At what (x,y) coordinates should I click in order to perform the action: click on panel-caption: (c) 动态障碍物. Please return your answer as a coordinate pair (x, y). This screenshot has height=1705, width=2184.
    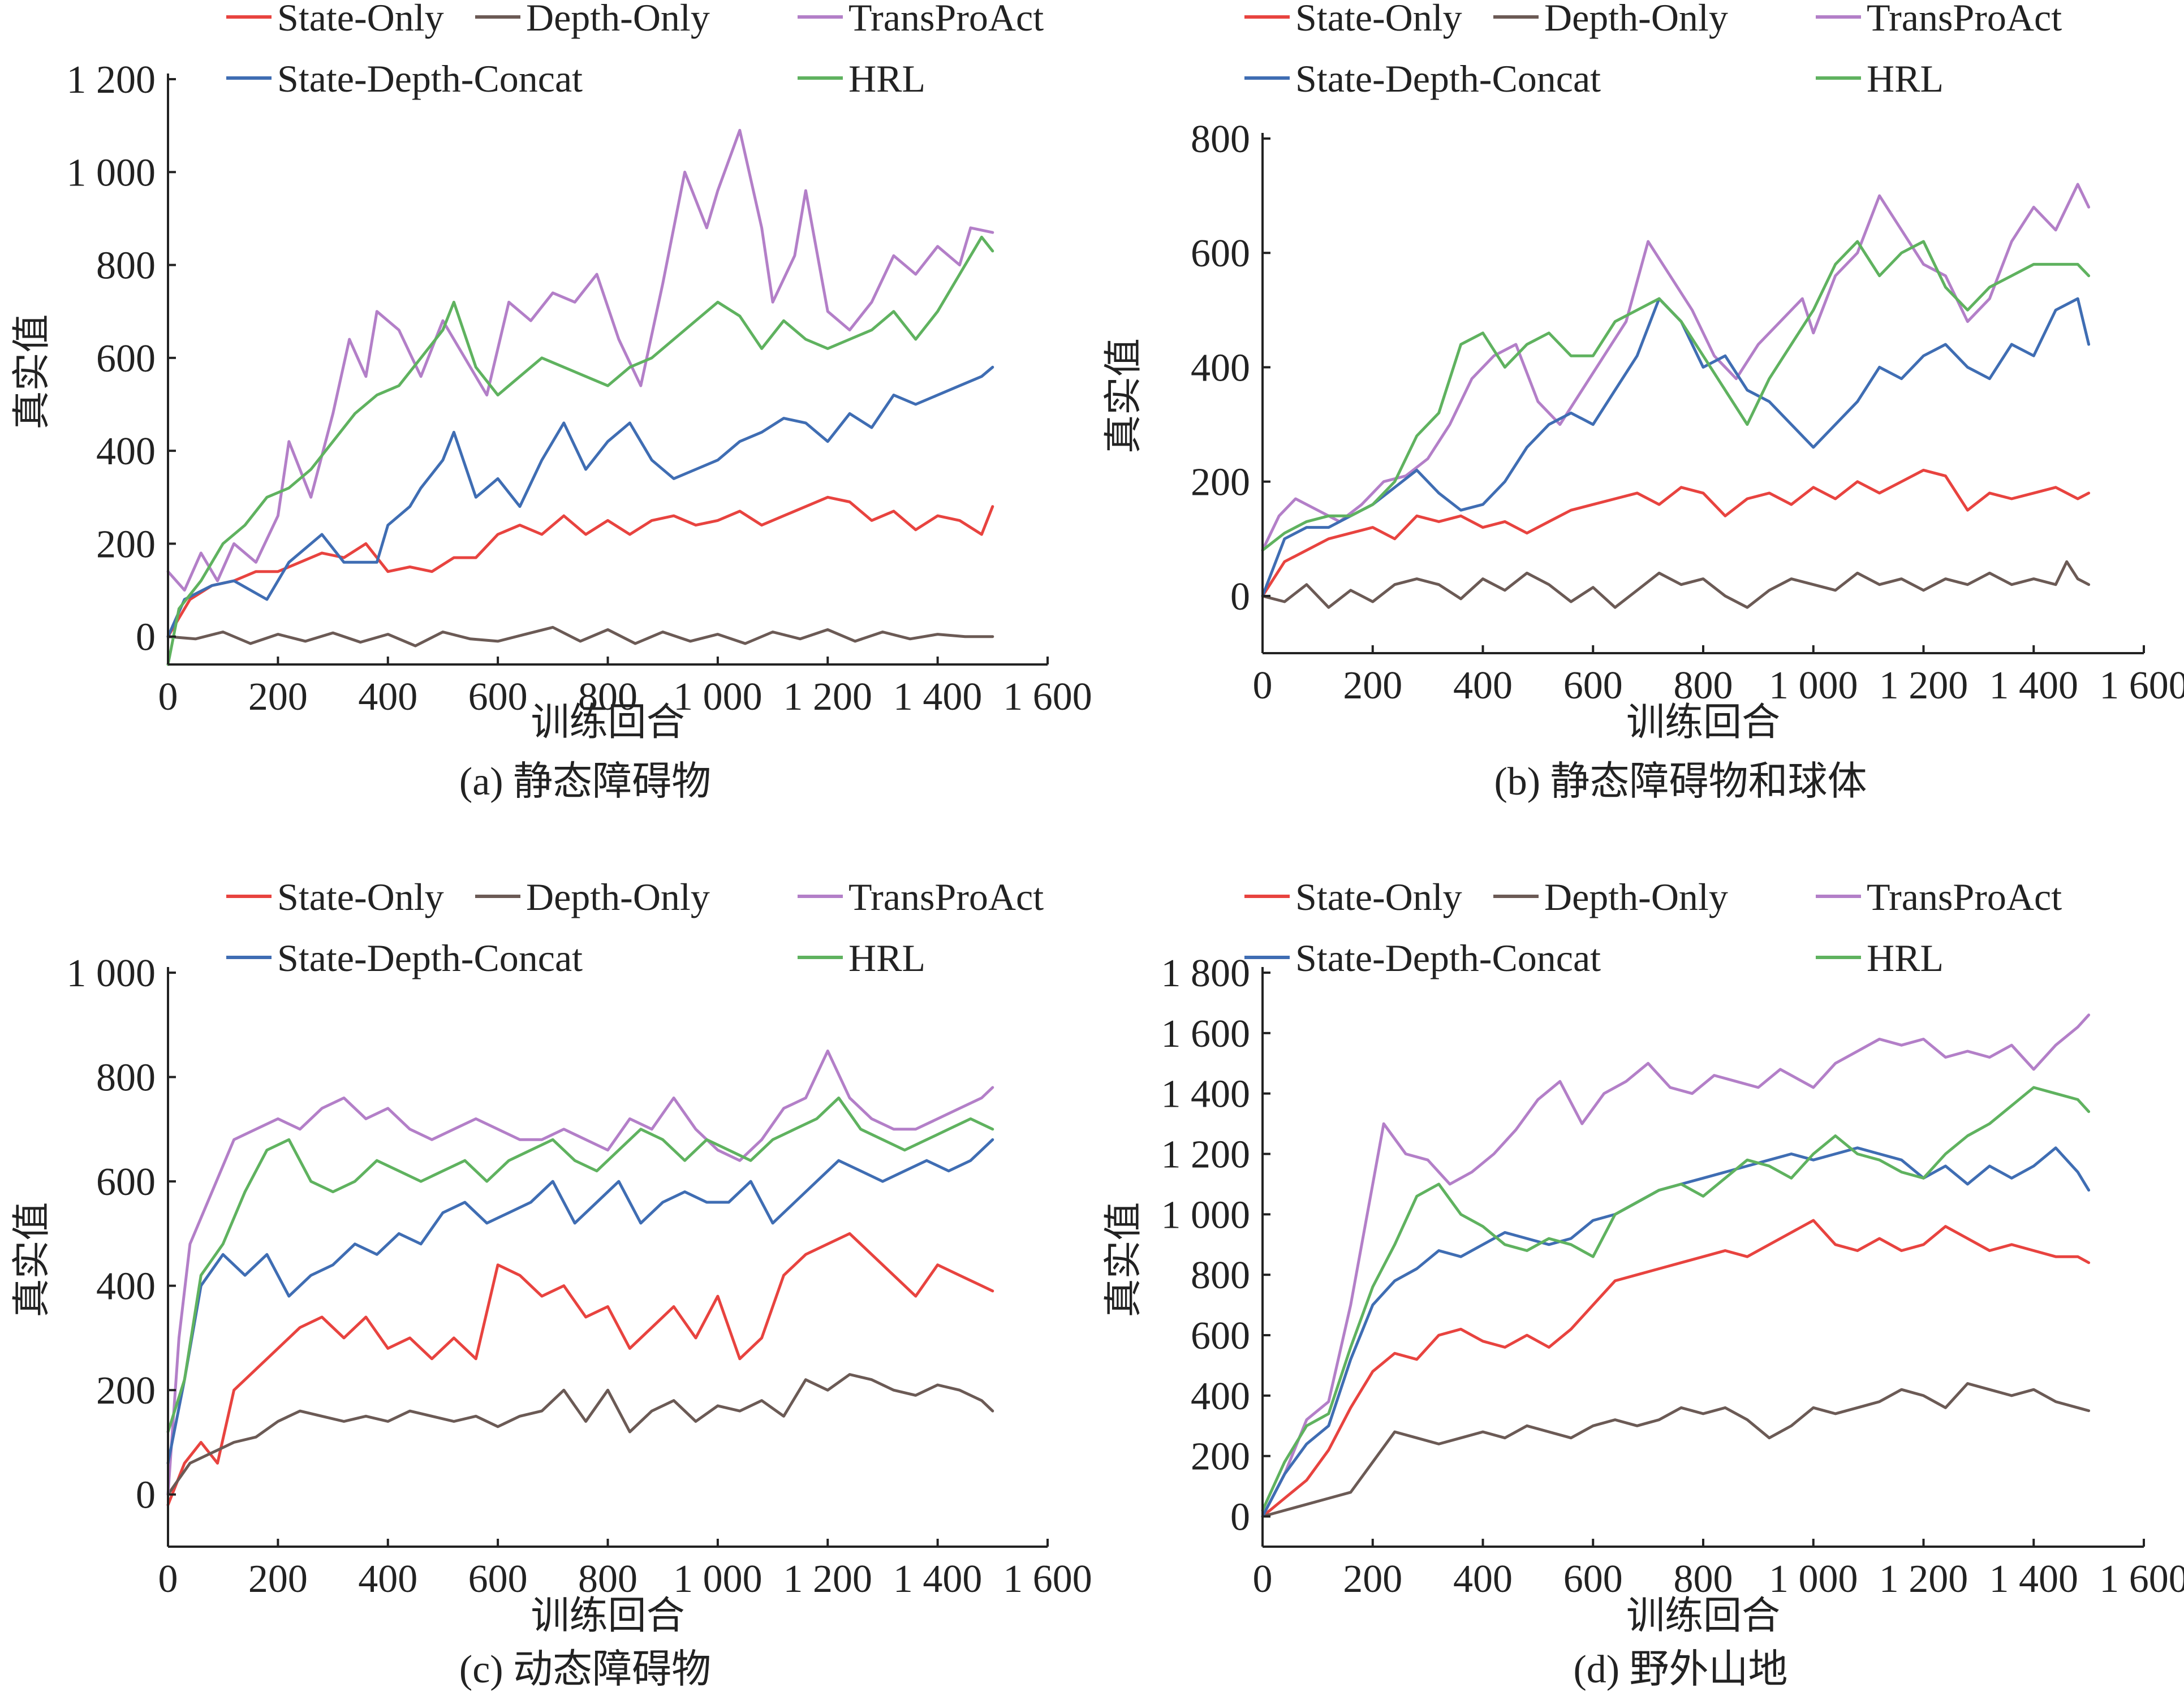
    Looking at the image, I should click on (585, 1669).